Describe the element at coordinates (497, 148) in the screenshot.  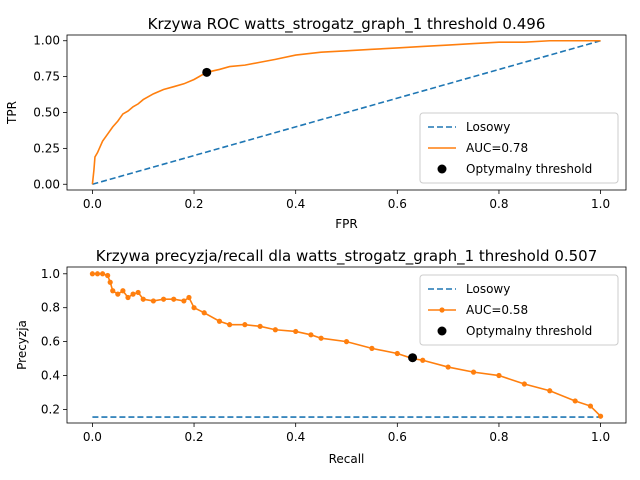
I see `legend-label: AUC=0.78` at that location.